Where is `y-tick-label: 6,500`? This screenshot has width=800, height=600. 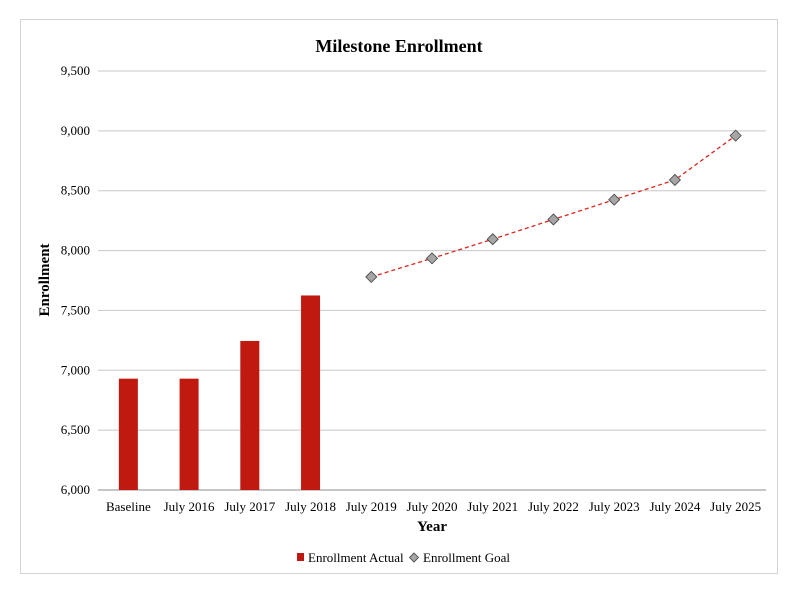
y-tick-label: 6,500 is located at coordinates (75, 429).